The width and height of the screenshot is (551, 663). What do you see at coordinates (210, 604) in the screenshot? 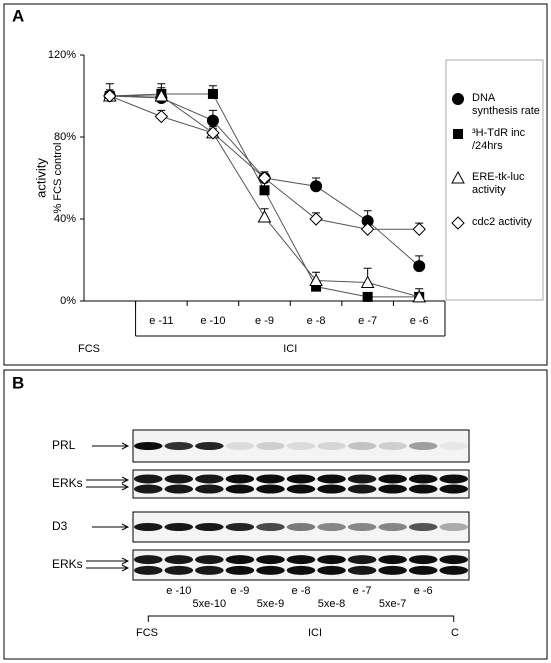
I see `lane-label: 5xe-10` at bounding box center [210, 604].